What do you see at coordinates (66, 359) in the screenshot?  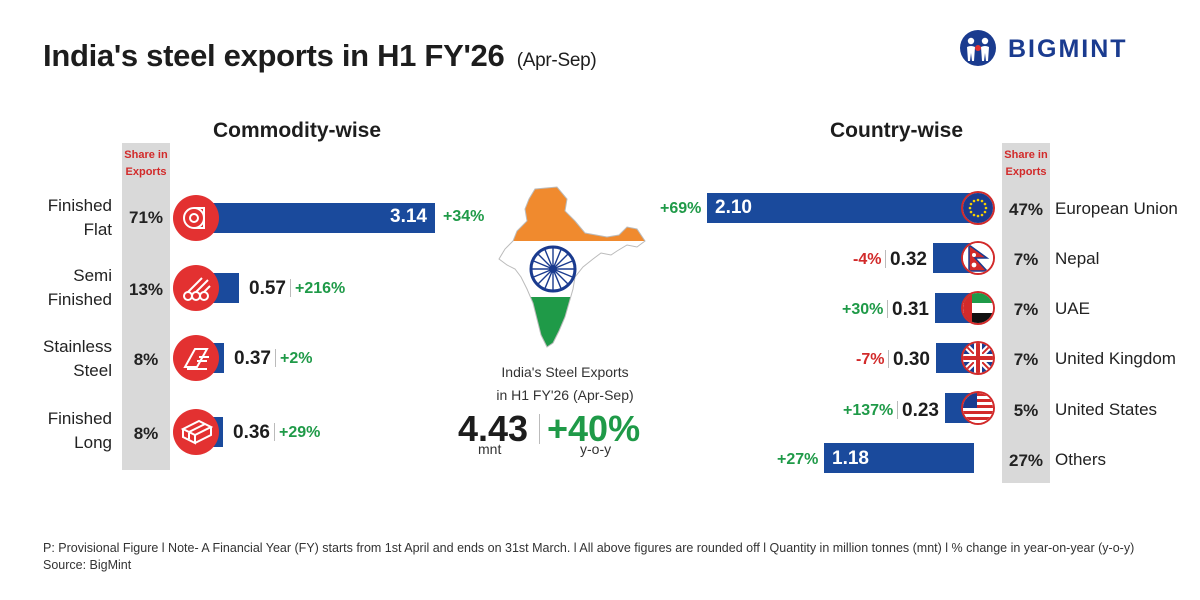 I see `commodity-category-label: Stainless Steel` at bounding box center [66, 359].